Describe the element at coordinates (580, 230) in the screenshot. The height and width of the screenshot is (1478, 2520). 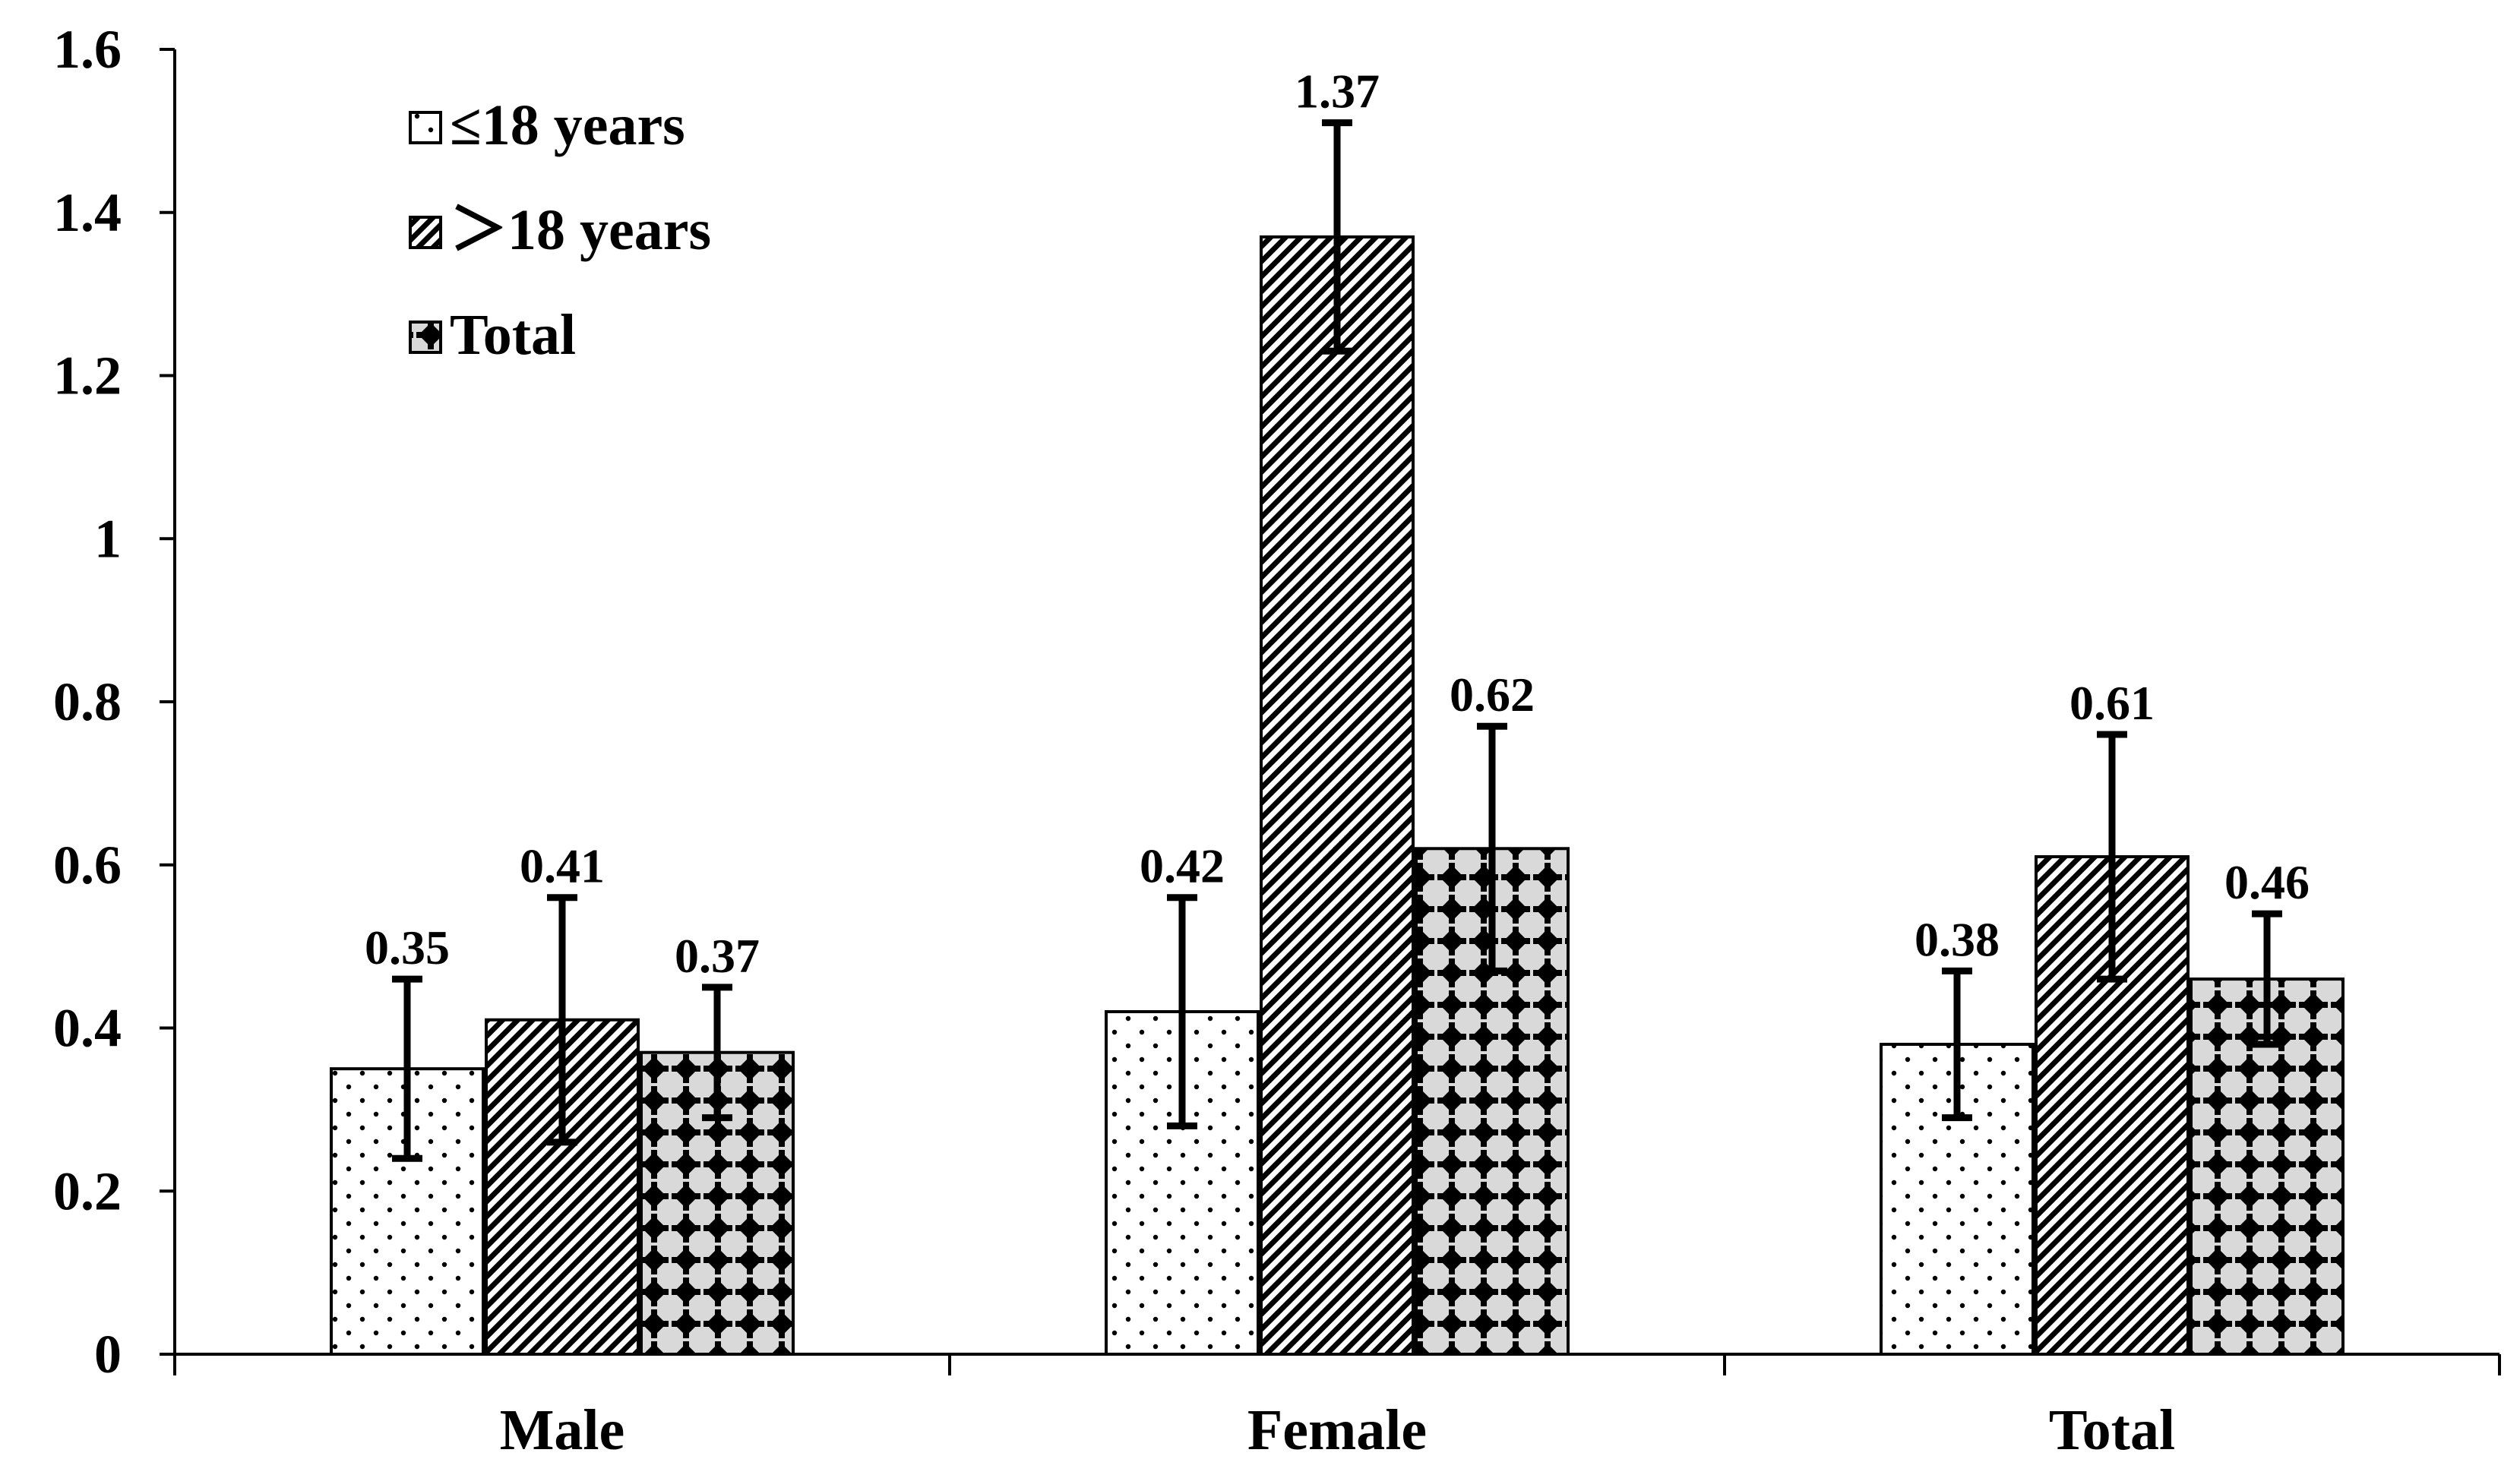
I see `legend-label: ＞18 years` at that location.